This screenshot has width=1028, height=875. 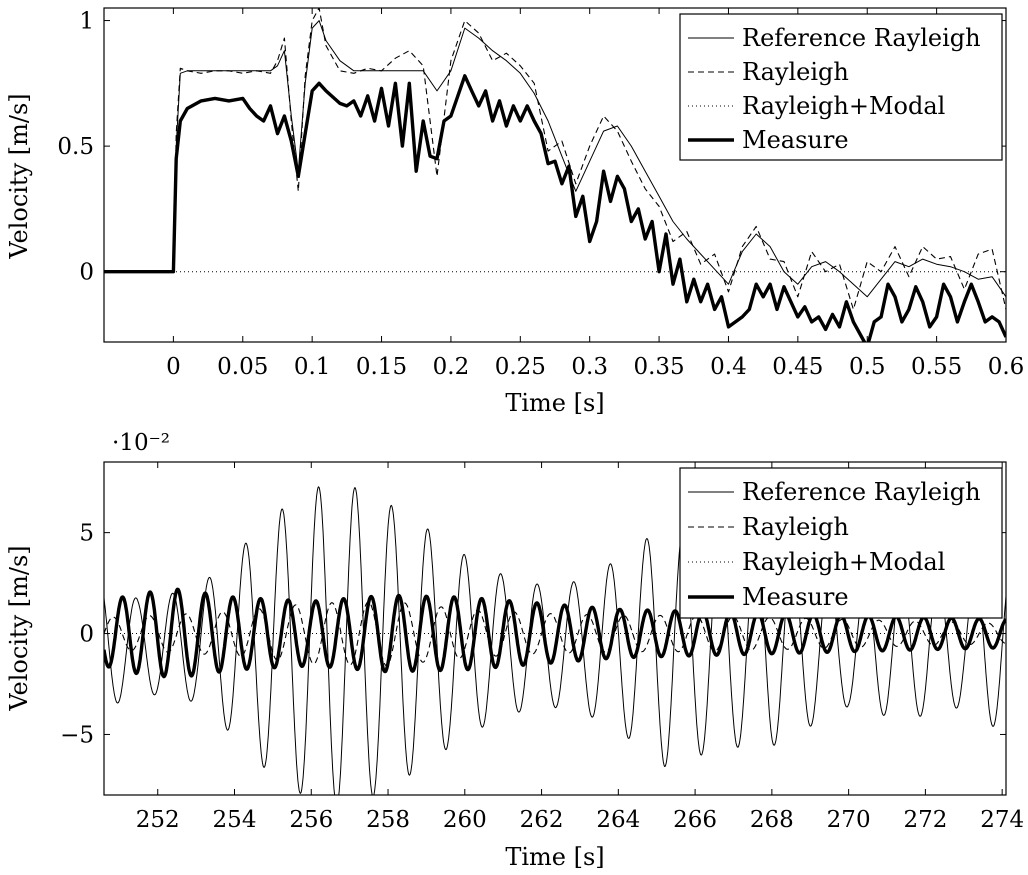 I want to click on x-tick-label: 254, so click(x=235, y=820).